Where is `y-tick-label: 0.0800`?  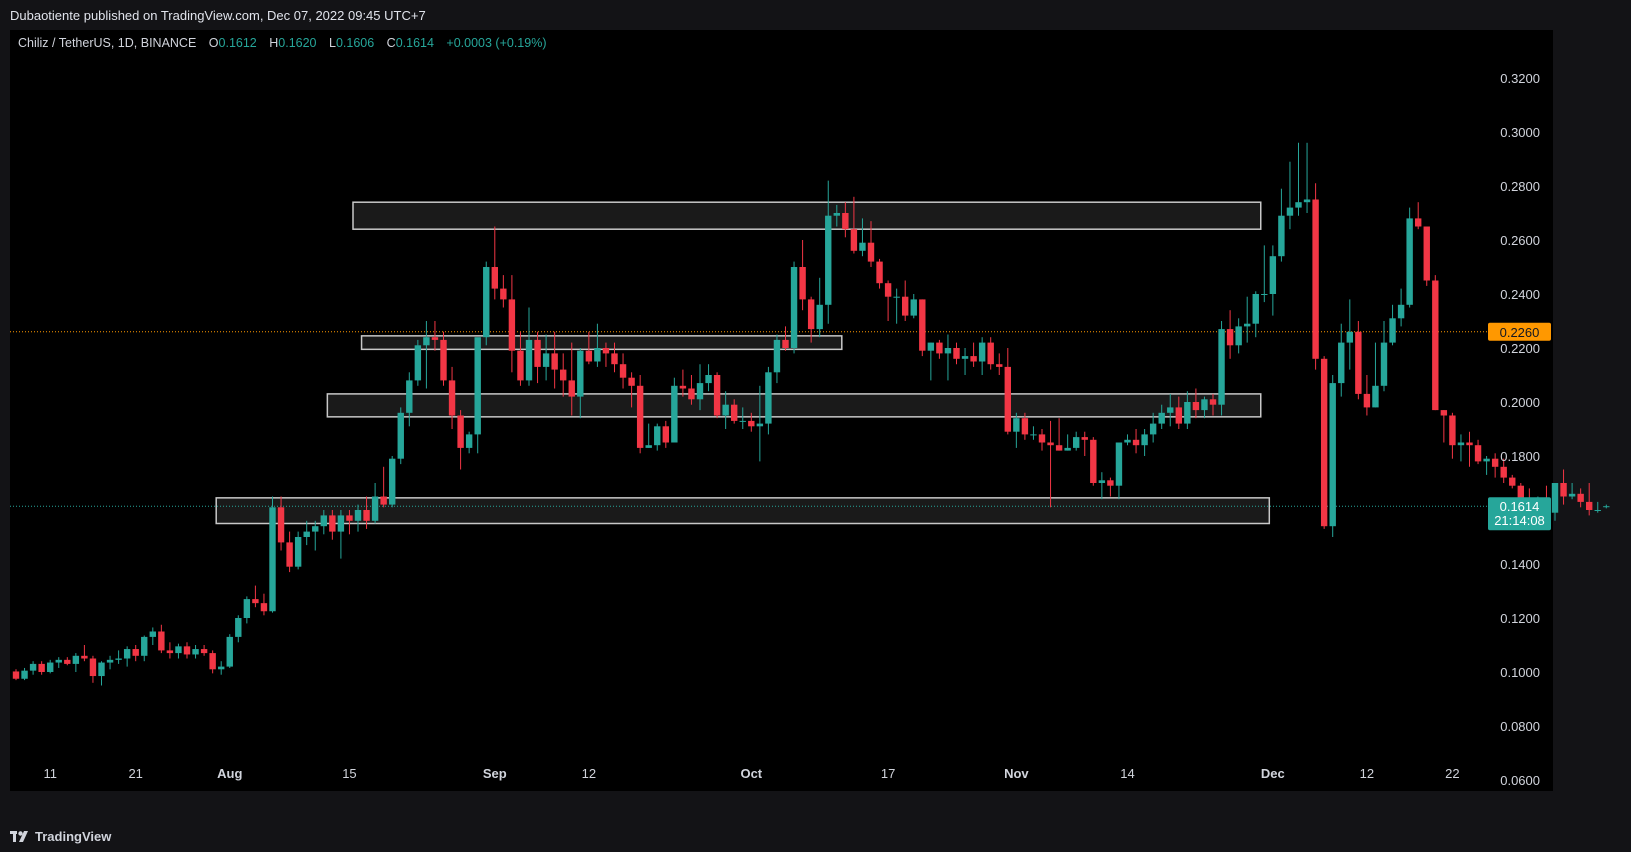 y-tick-label: 0.0800 is located at coordinates (1520, 726).